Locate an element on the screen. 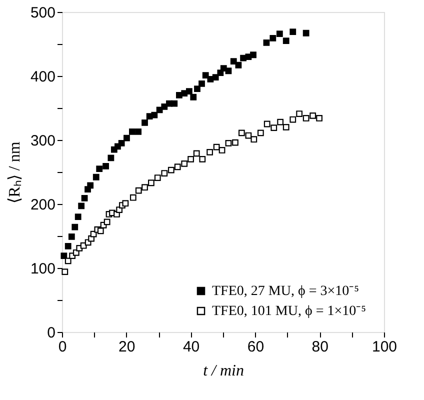  x-tick-label: 20 is located at coordinates (127, 347).